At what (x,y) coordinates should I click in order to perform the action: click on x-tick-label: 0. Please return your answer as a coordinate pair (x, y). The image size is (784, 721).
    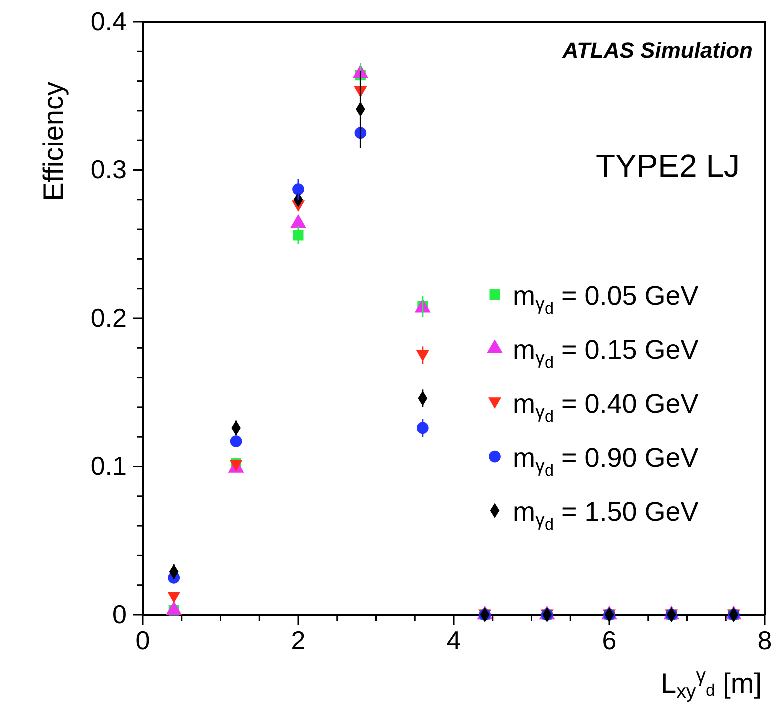
    Looking at the image, I should click on (143, 640).